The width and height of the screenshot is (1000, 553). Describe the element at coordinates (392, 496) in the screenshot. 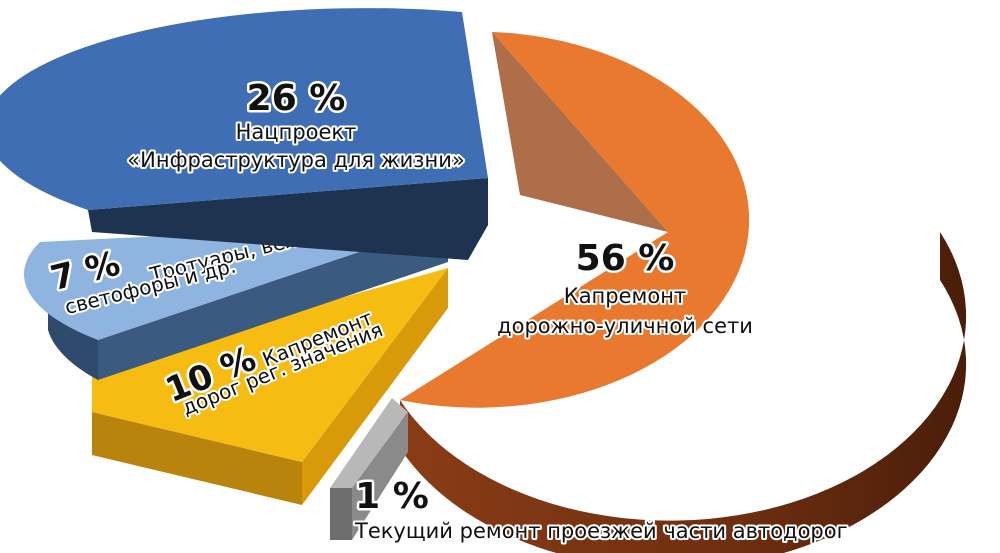

I see `slice-current-pct: 1 %` at that location.